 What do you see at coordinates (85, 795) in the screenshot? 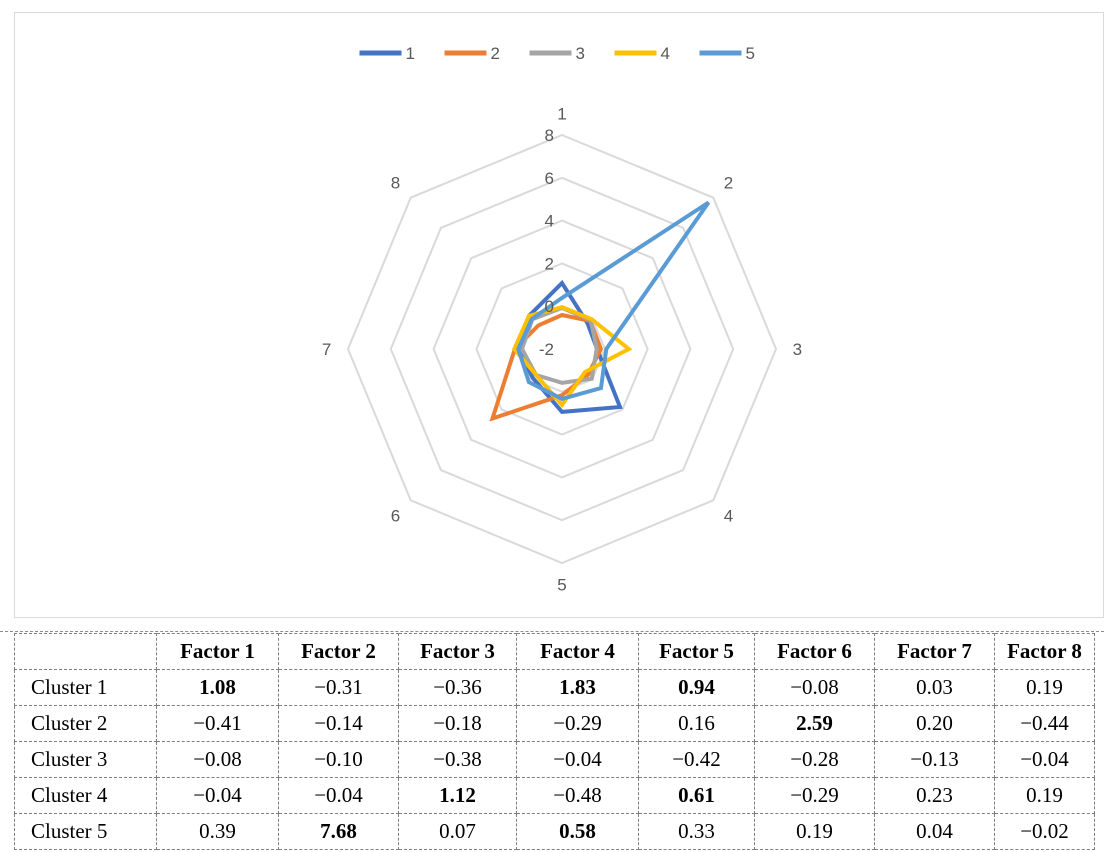
I see `row-label: Cluster 4` at bounding box center [85, 795].